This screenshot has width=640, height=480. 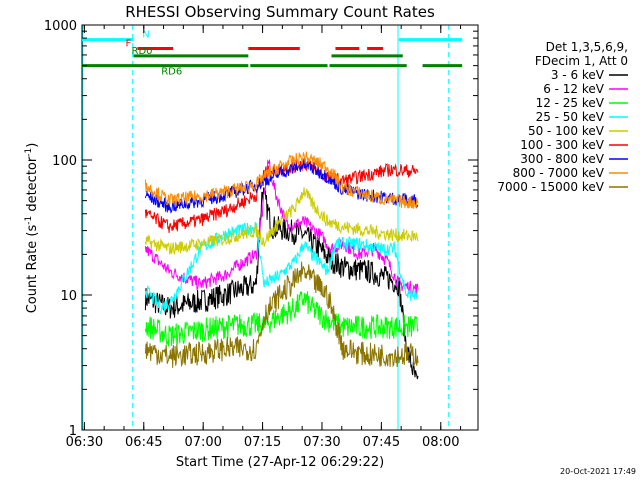 What do you see at coordinates (202, 442) in the screenshot?
I see `x-tick-label: 07:00` at bounding box center [202, 442].